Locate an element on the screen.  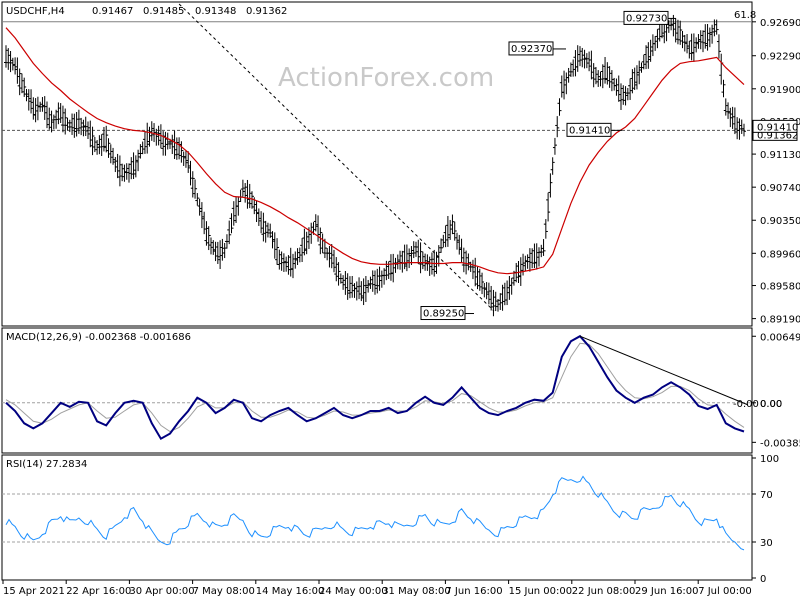
price-shadow-tag-label: 0.91362 is located at coordinates (777, 135).